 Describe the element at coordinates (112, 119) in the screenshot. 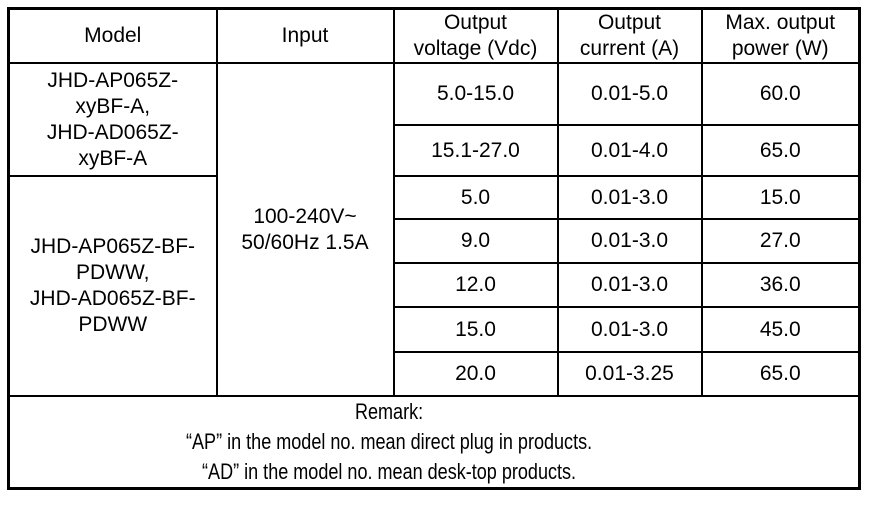

I see `model-group-1: JHD-AP065Z- xyBF-A, JHD-AD065Z- xyBF-A` at that location.